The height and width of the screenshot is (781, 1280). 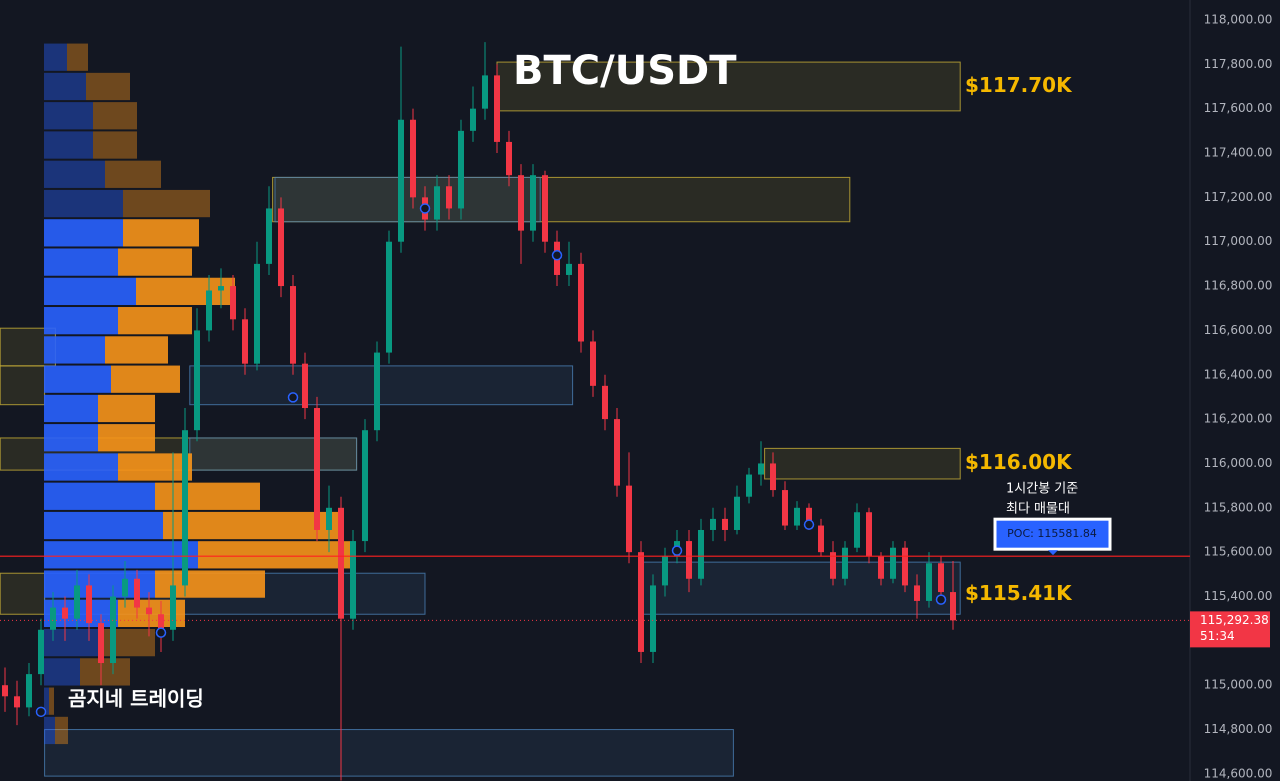 I want to click on y-tick-label: 116,200.00, so click(x=1238, y=419).